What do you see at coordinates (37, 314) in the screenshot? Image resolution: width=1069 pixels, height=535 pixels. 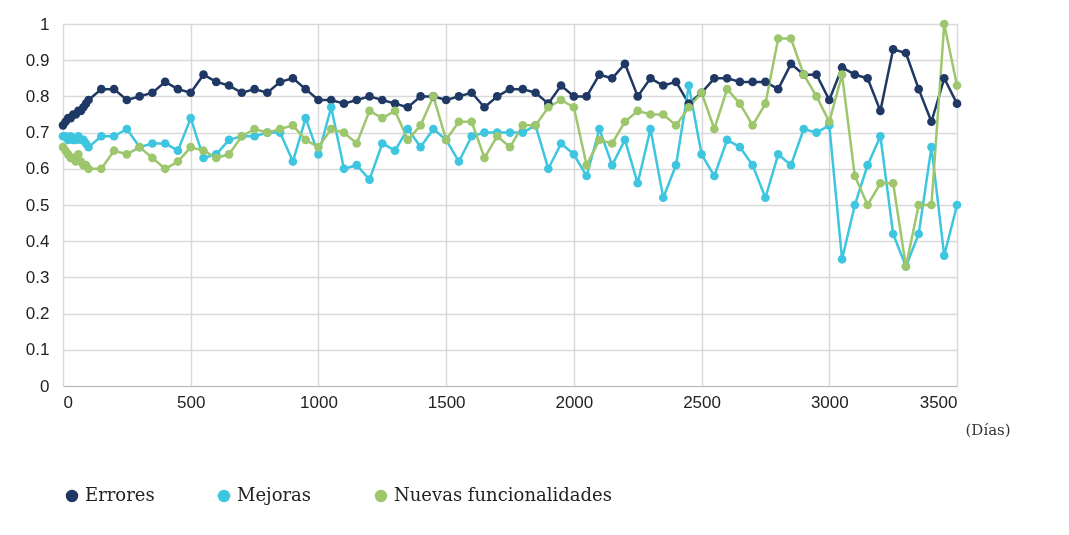 I see `y-tick-label: 0.2` at bounding box center [37, 314].